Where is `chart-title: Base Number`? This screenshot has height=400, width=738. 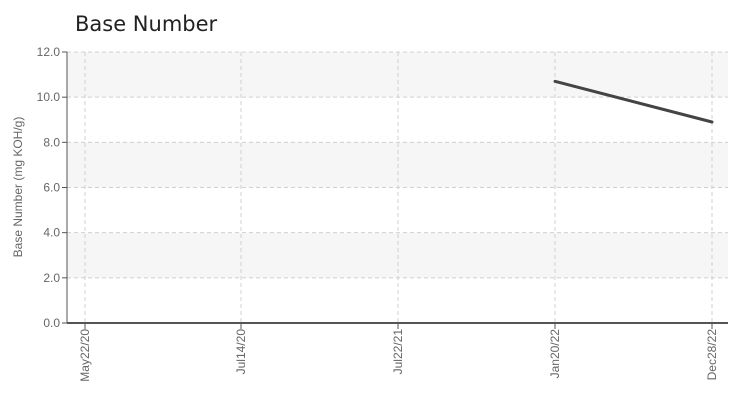
chart-title: Base Number is located at coordinates (146, 24).